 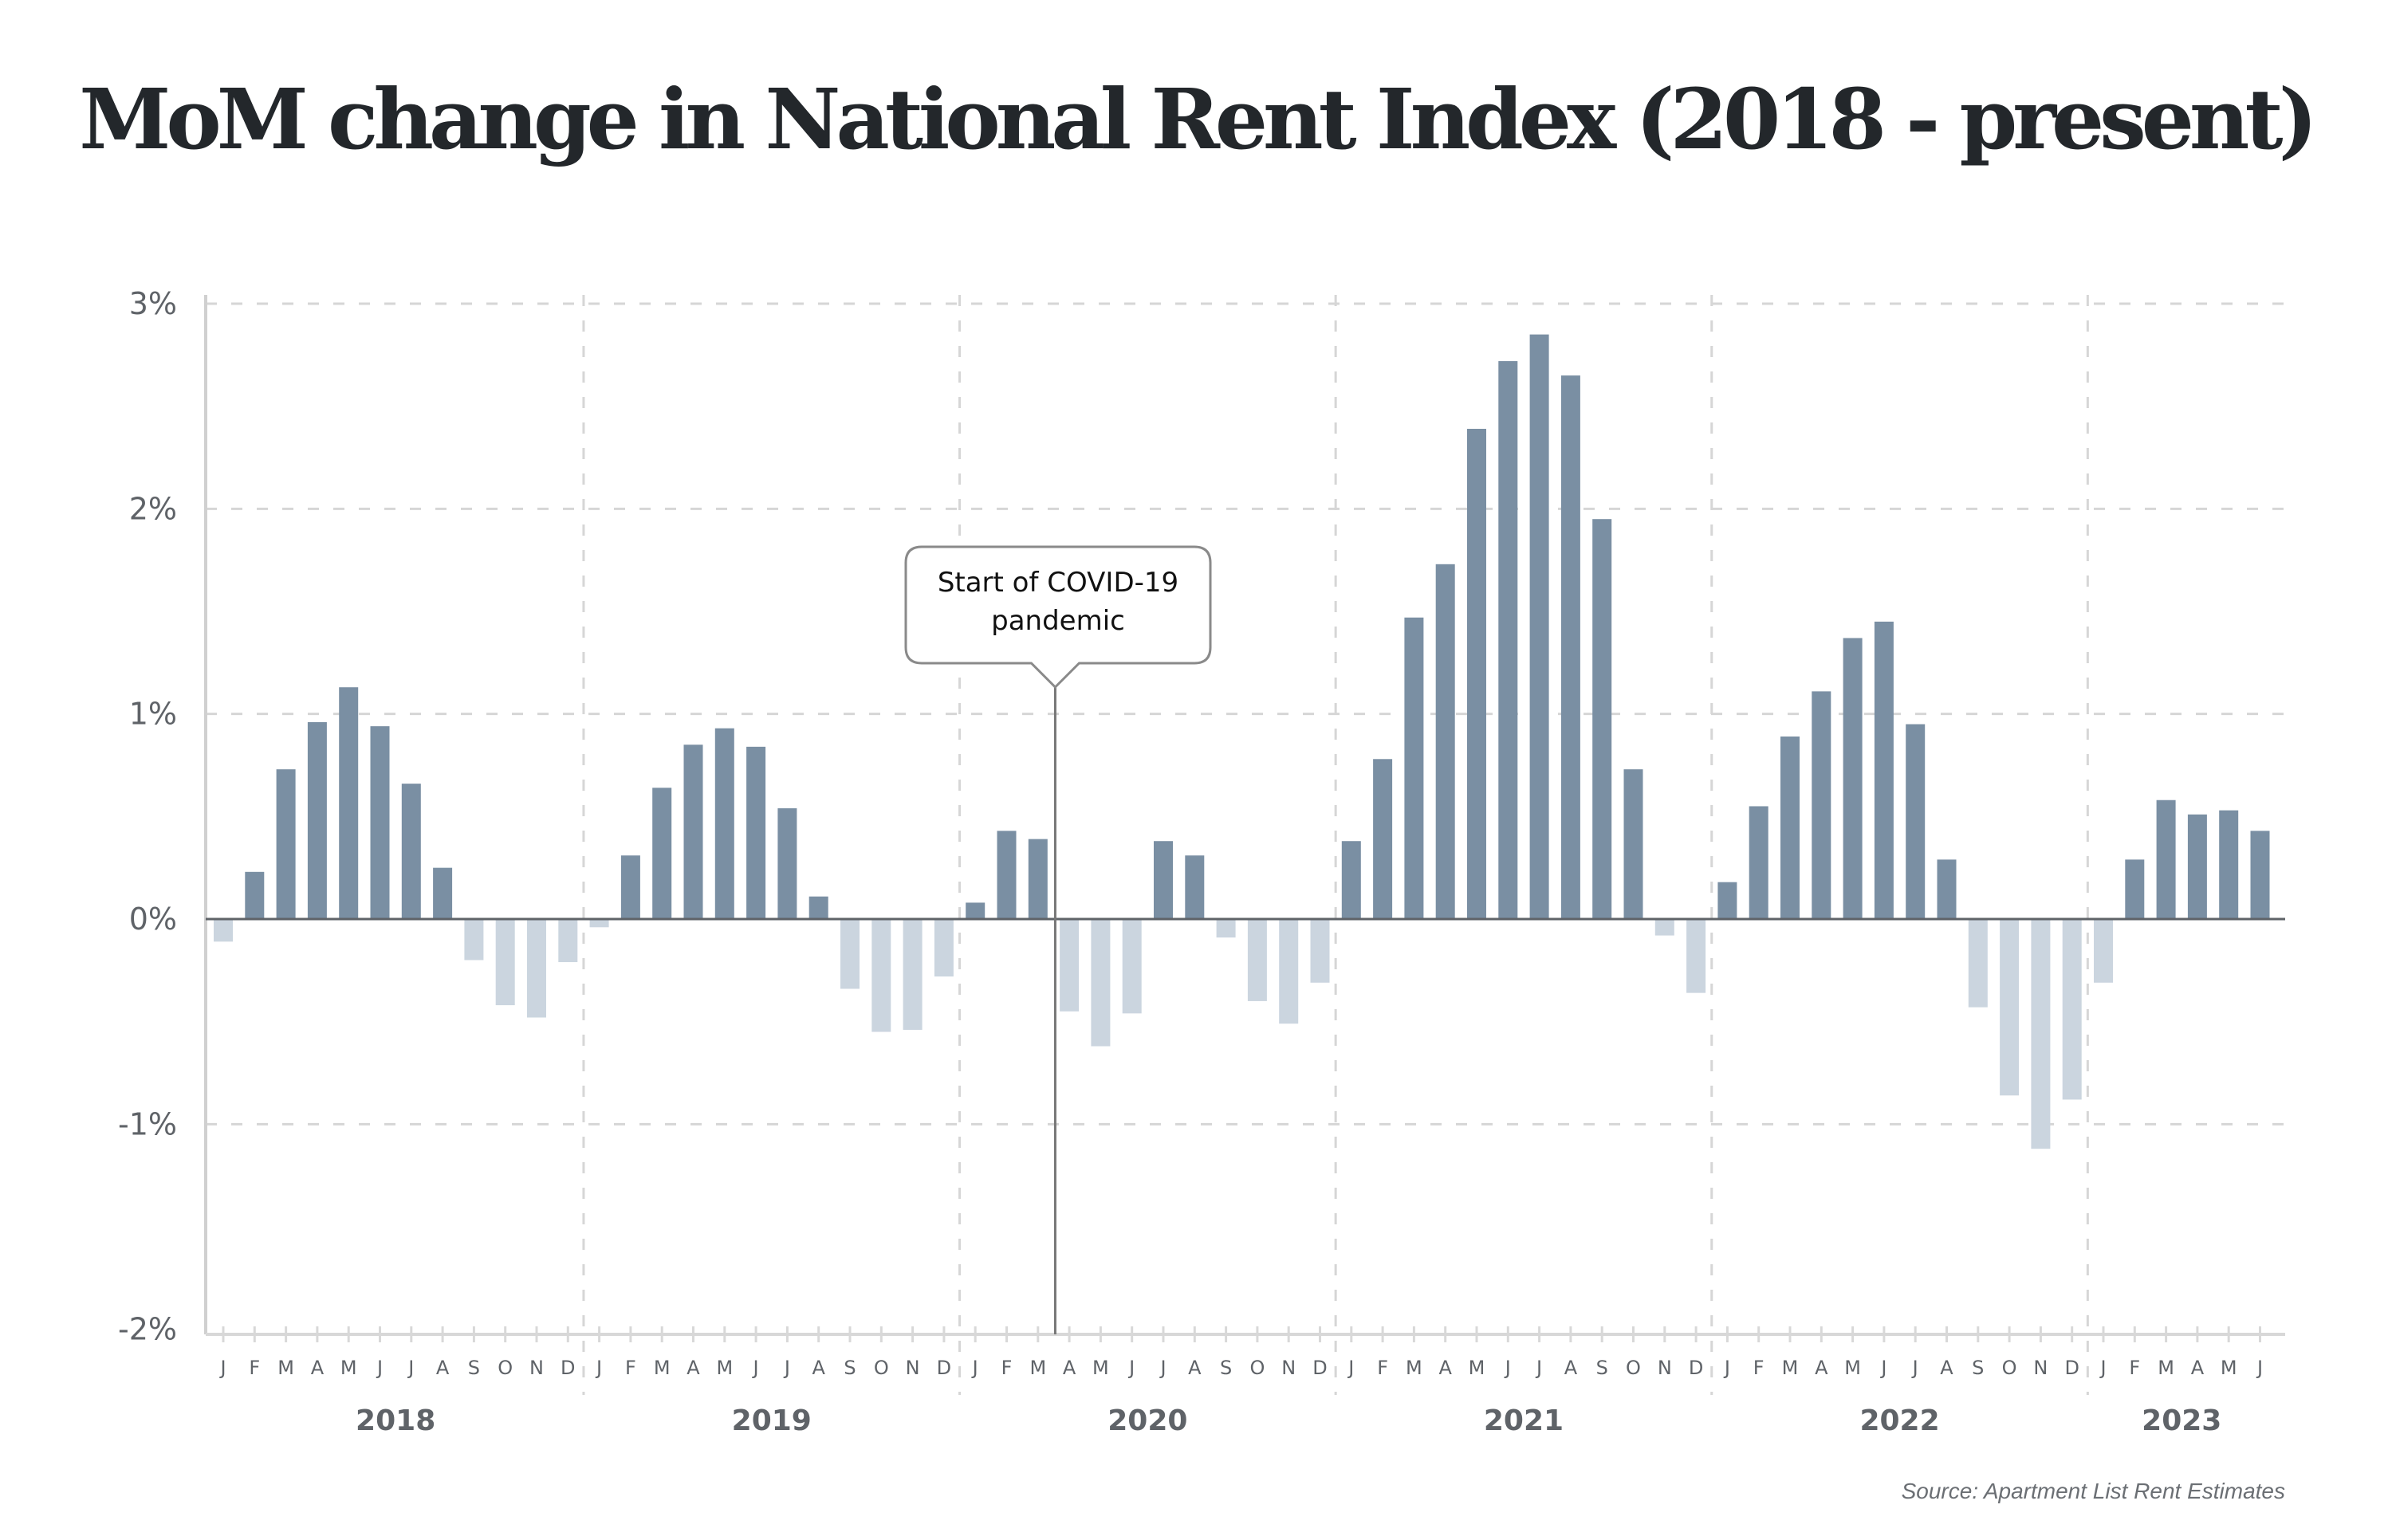 I want to click on covid-annotation: Start of COVID-19 pandemic, so click(x=1058, y=940).